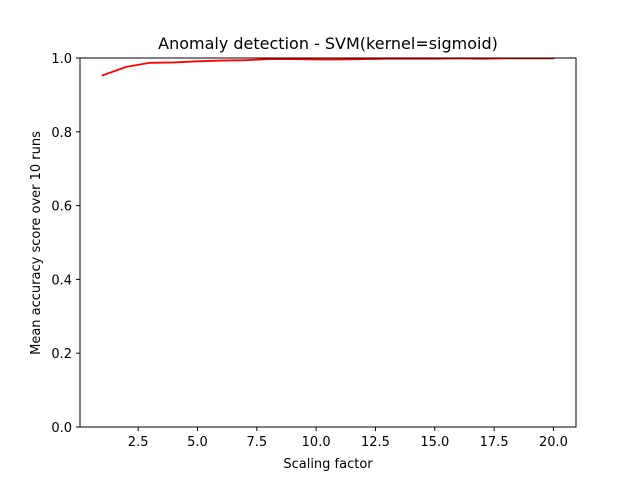 The width and height of the screenshot is (640, 480). What do you see at coordinates (197, 442) in the screenshot?
I see `x-tick-label: 5.0` at bounding box center [197, 442].